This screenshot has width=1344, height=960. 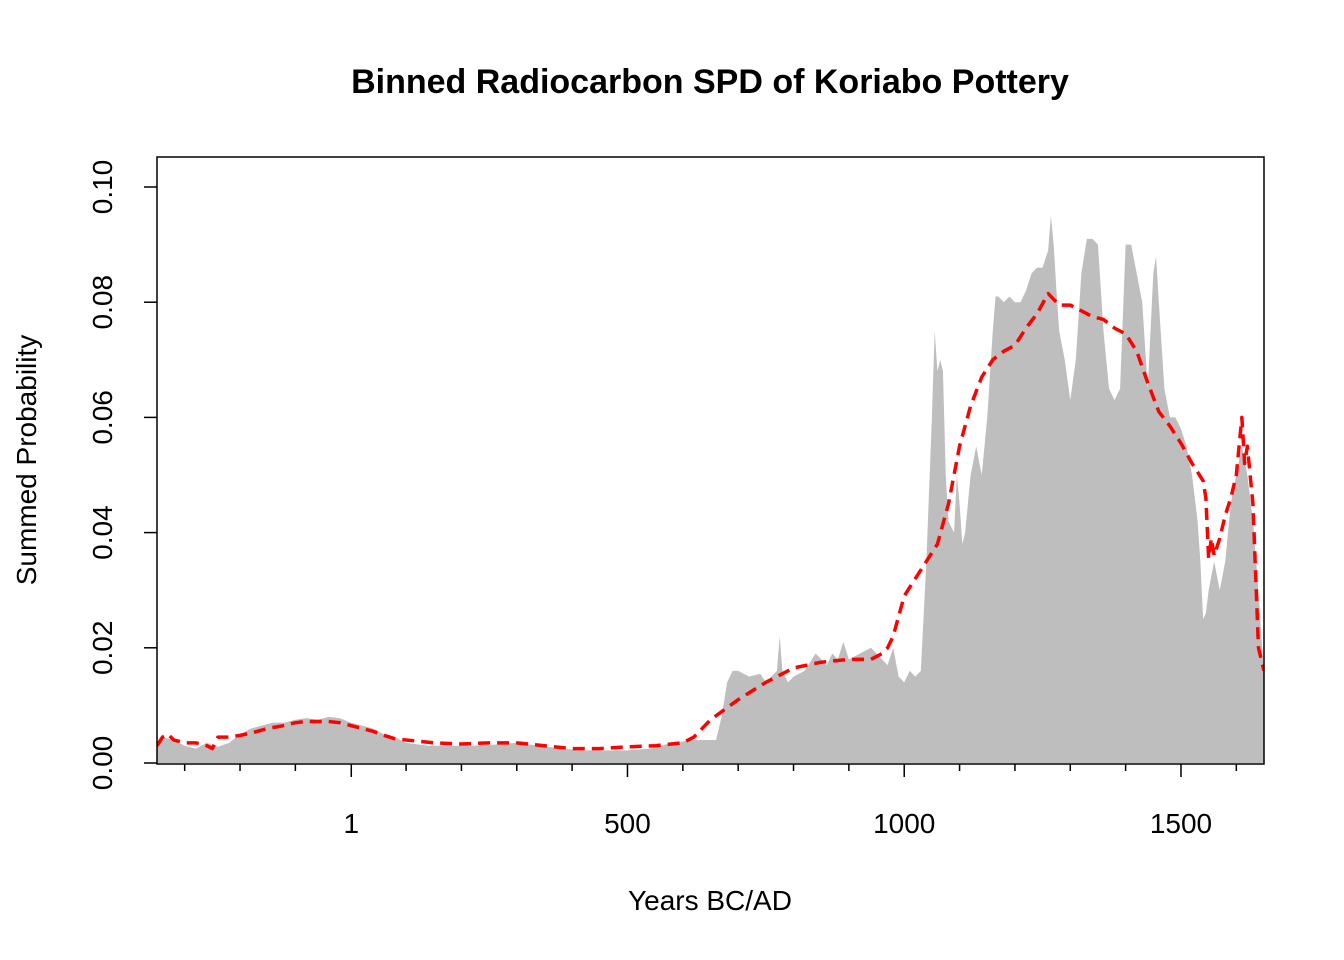 What do you see at coordinates (102, 532) in the screenshot?
I see `y-tick-label: 0.04` at bounding box center [102, 532].